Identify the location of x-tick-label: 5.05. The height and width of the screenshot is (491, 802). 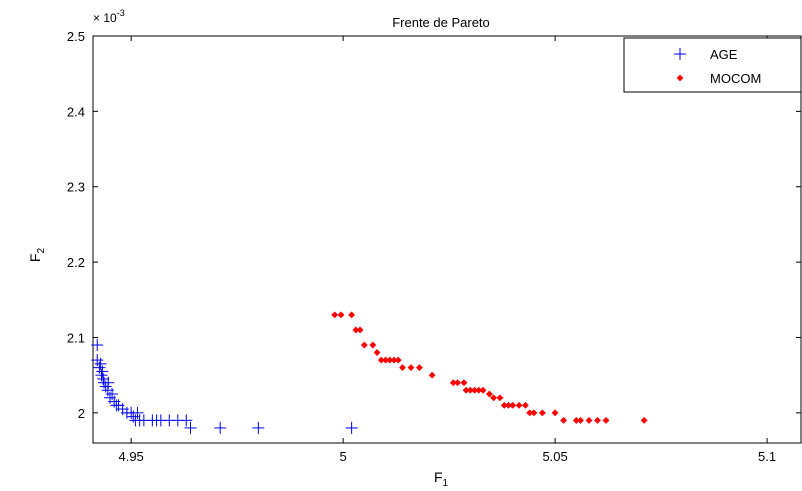
(554, 456).